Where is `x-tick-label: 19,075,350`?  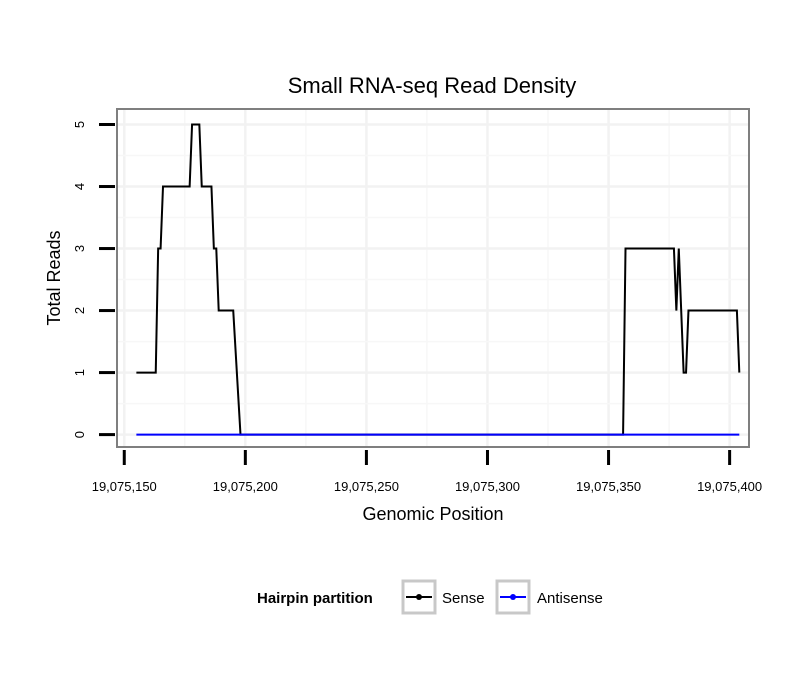 x-tick-label: 19,075,350 is located at coordinates (608, 486).